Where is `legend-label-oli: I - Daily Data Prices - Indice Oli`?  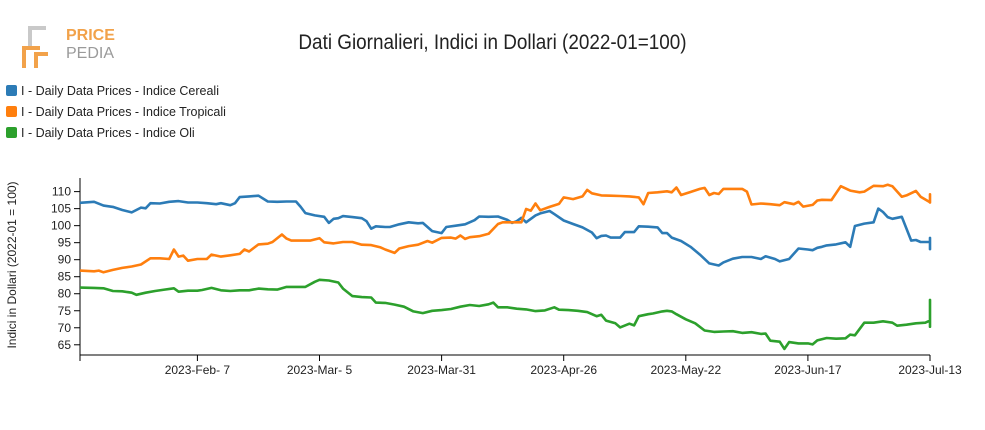
legend-label-oli: I - Daily Data Prices - Indice Oli is located at coordinates (108, 132).